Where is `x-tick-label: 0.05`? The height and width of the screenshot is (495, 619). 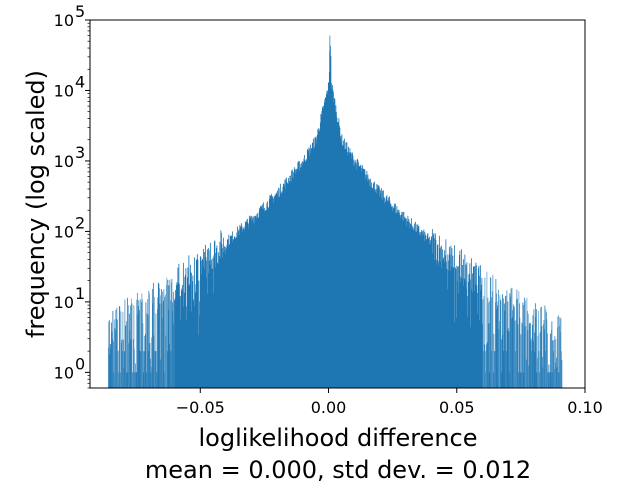
x-tick-label: 0.05 is located at coordinates (457, 407).